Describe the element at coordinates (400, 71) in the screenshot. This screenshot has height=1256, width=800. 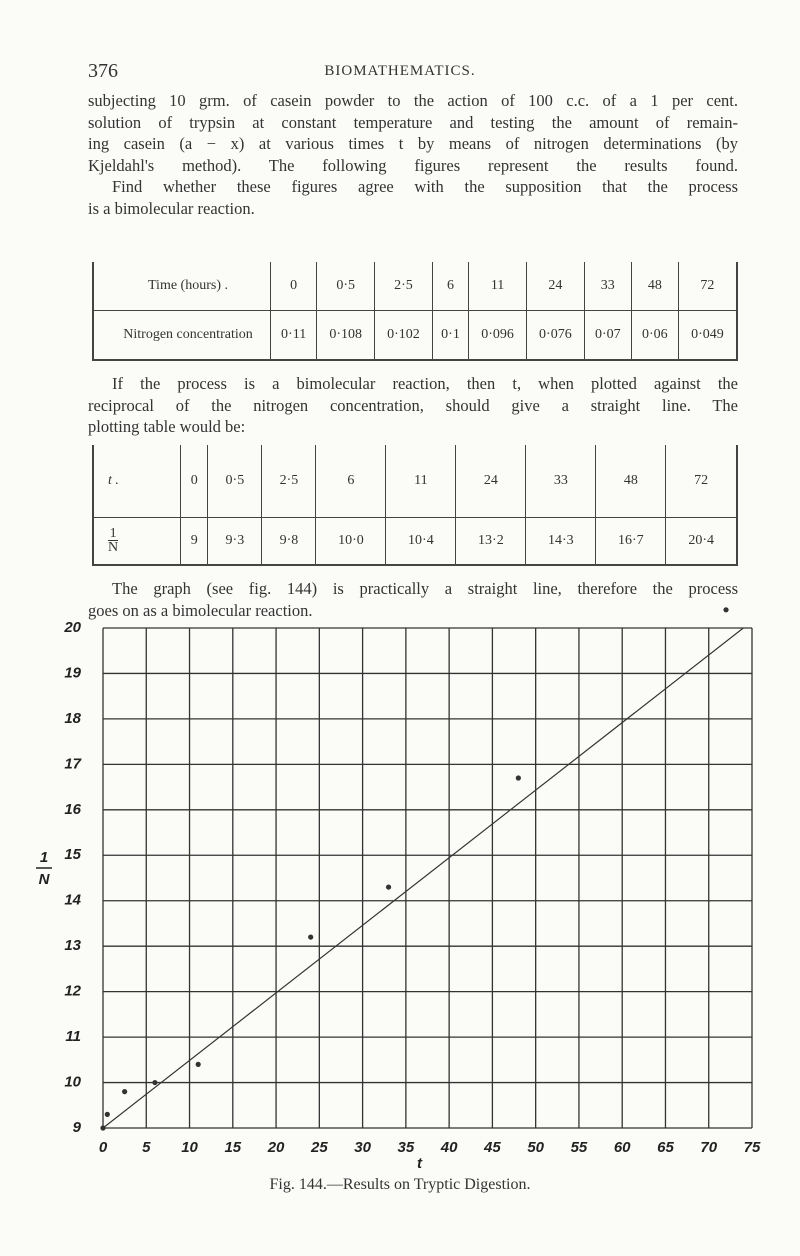
I see `running-head: BIOMATHEMATICS.` at that location.